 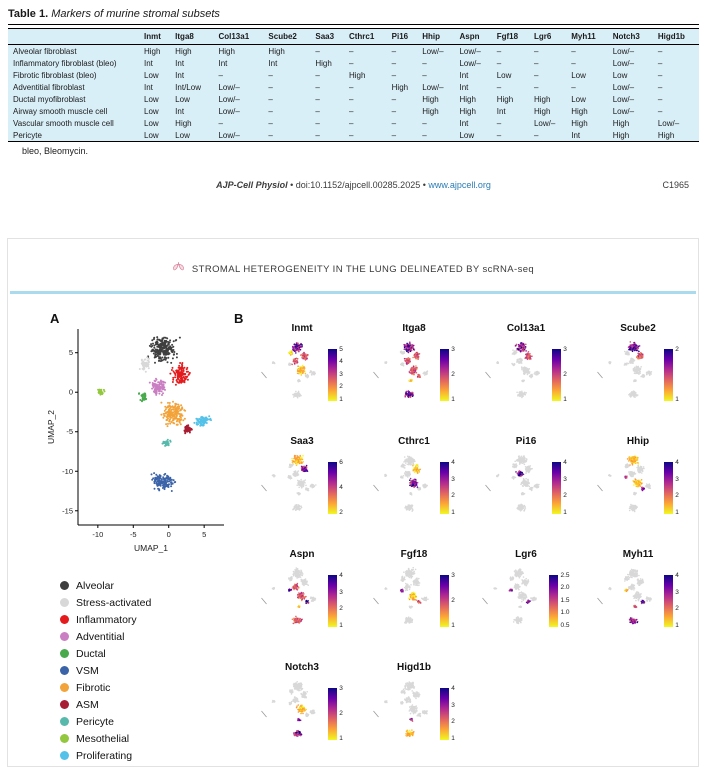 I want to click on feature-plot-fgf18: Fgf18 3 2 1, so click(x=414, y=594).